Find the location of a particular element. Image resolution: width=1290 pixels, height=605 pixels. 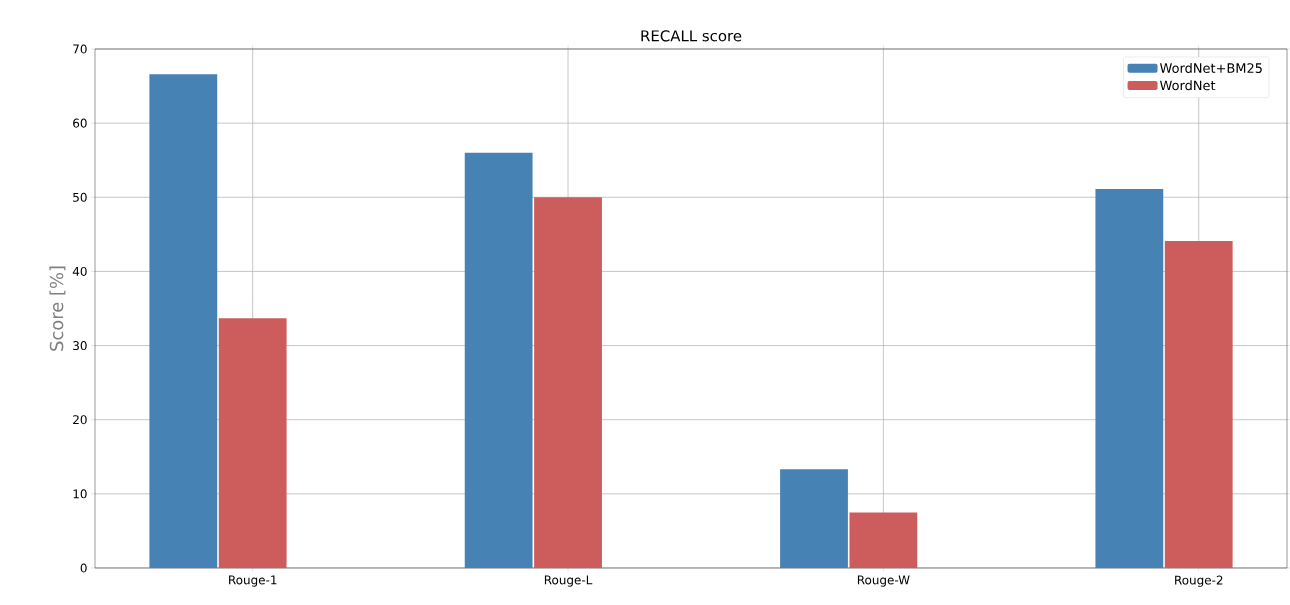

x-tick-label: Rouge-2 is located at coordinates (1199, 581).